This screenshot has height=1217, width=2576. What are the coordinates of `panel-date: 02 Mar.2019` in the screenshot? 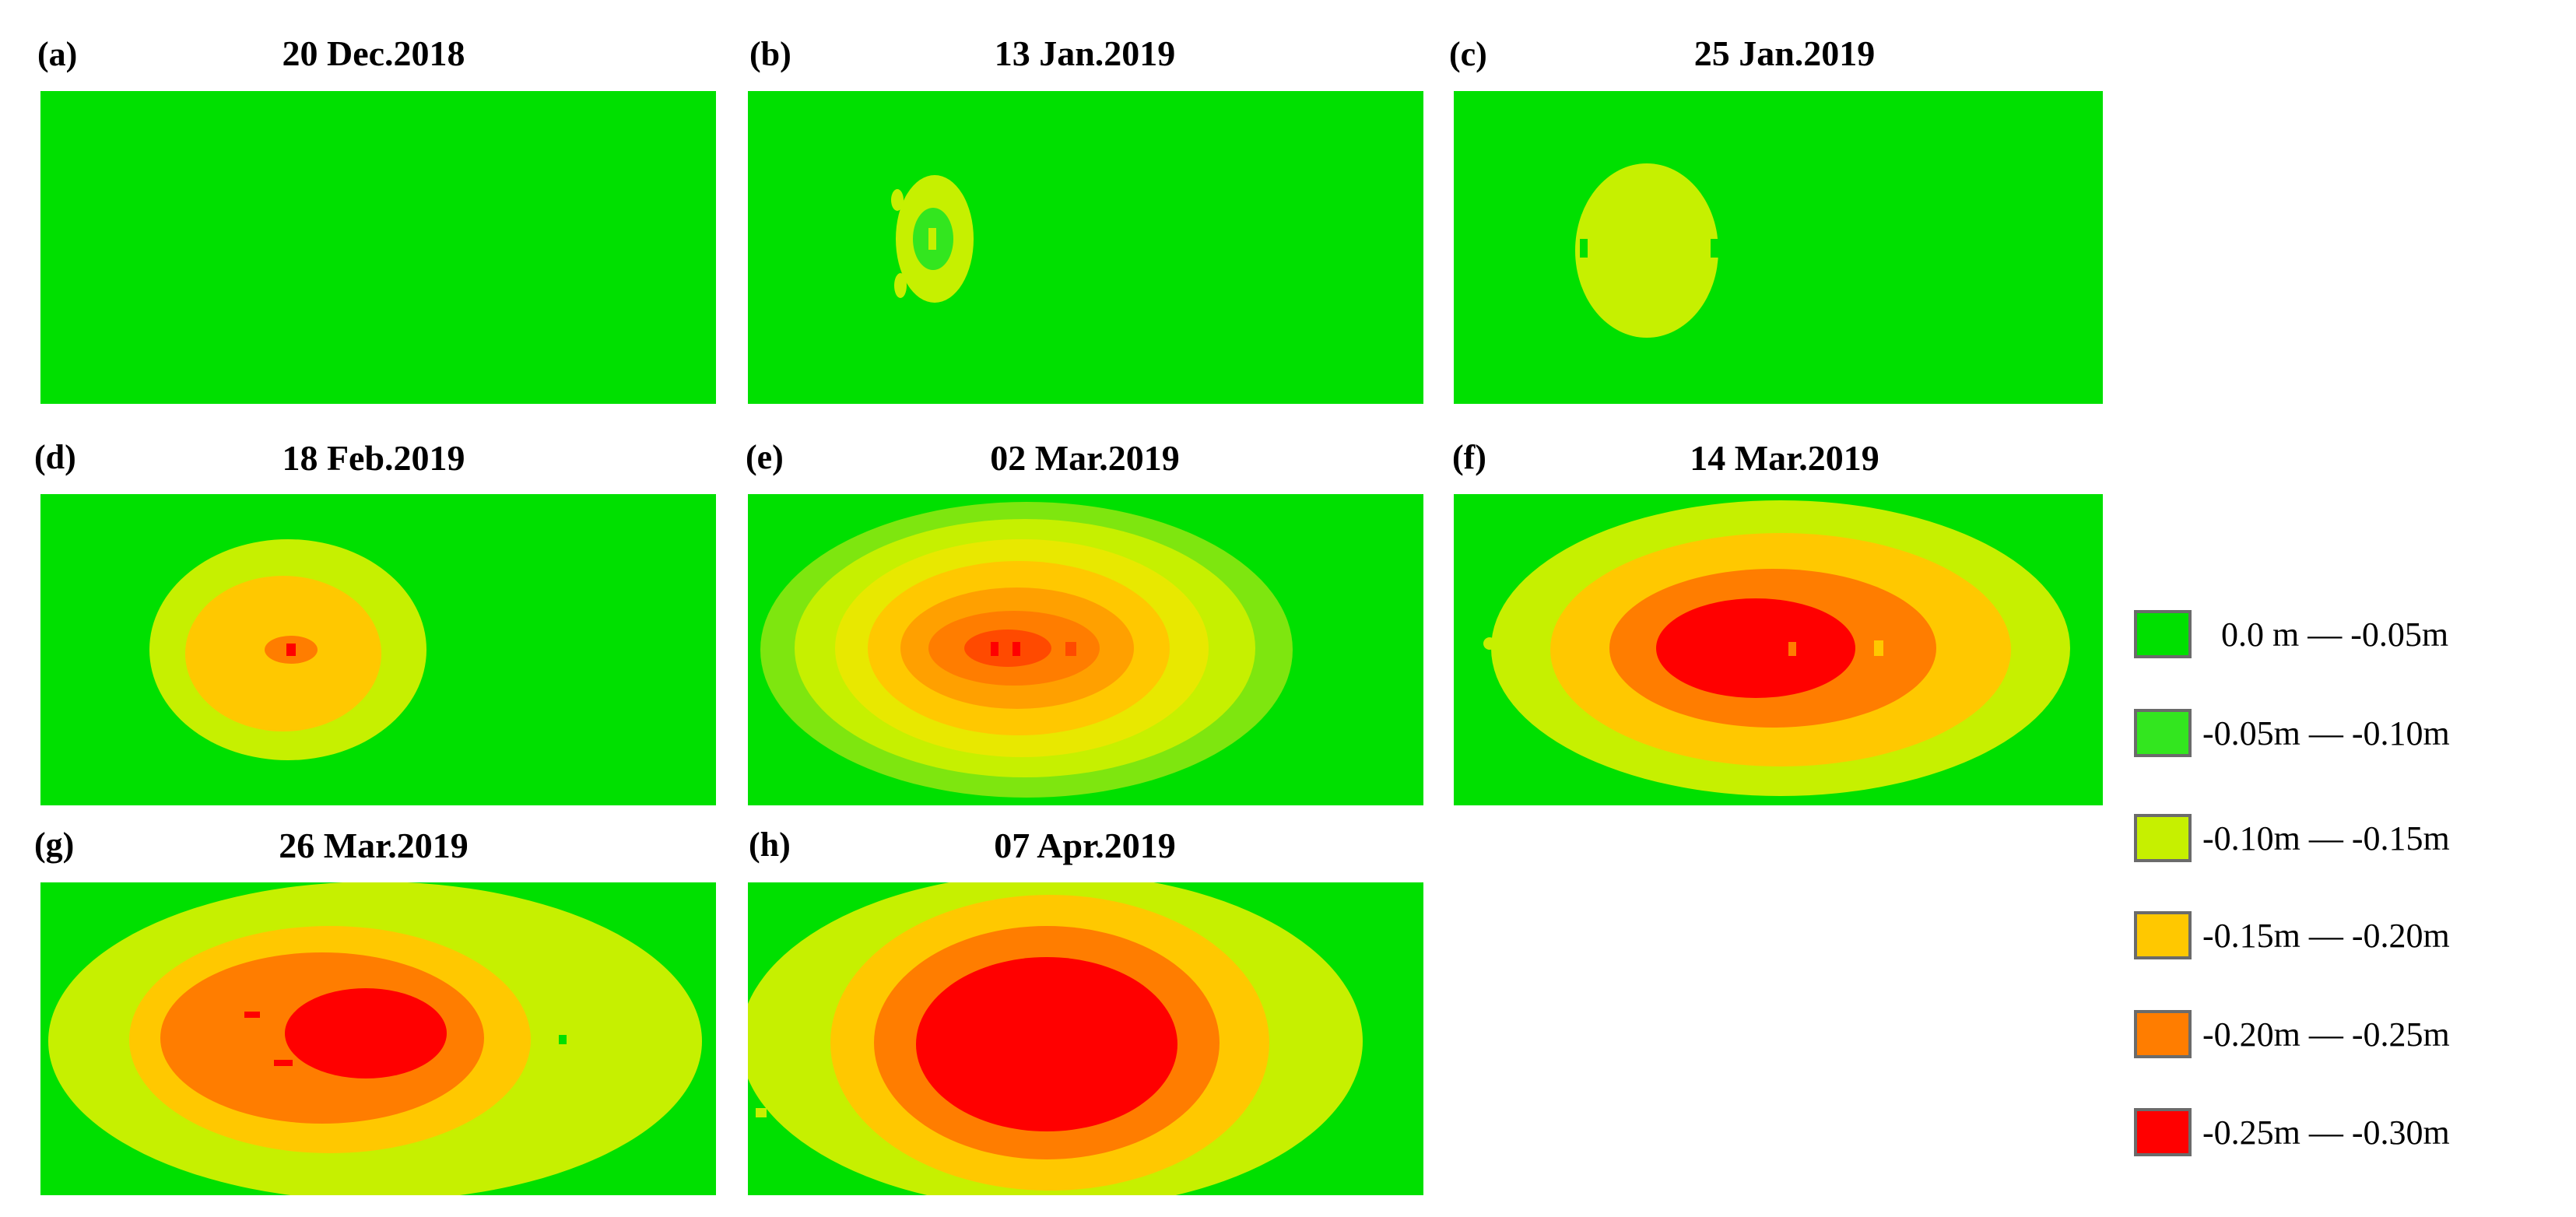 It's located at (1085, 458).